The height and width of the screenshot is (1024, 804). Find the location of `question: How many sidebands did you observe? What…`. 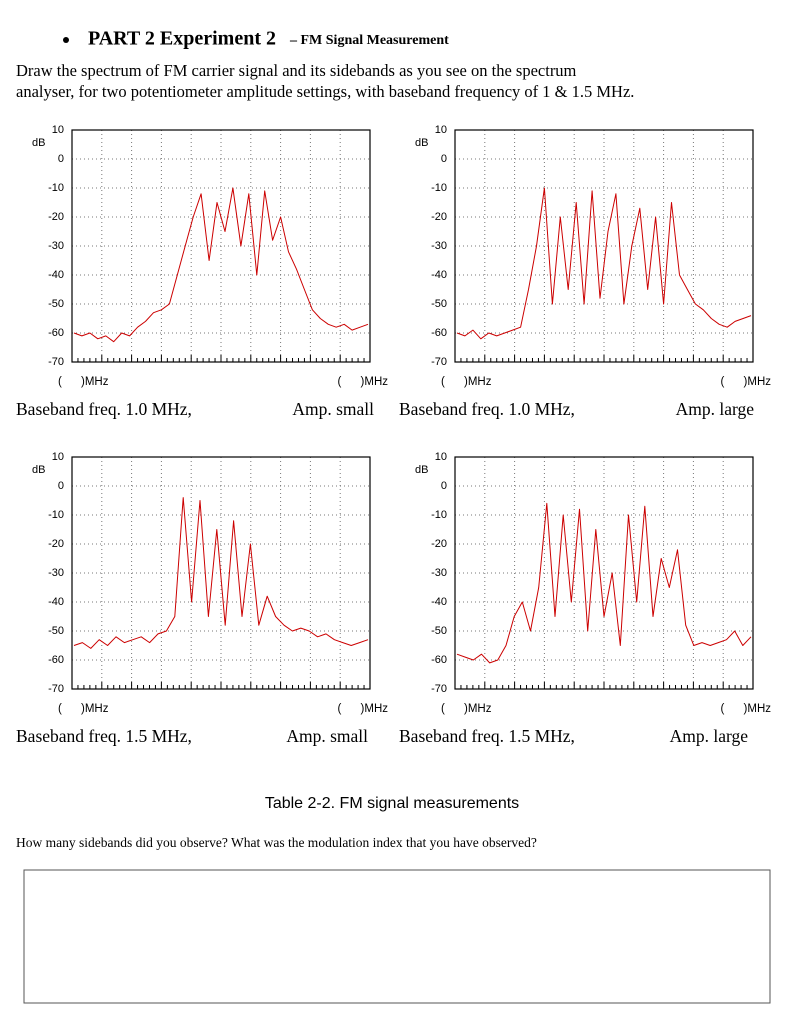

question: How many sidebands did you observe? What… is located at coordinates (276, 842).